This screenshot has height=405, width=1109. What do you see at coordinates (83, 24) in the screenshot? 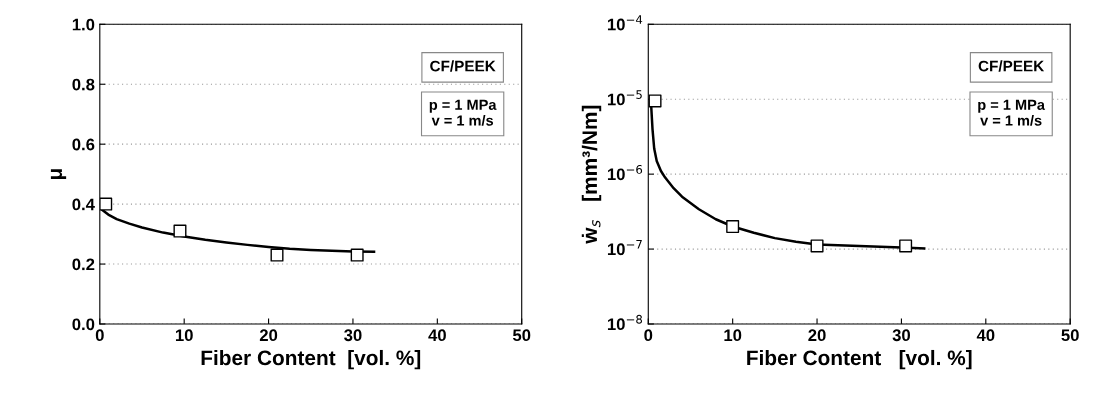
I see `y-tick-label: 1.0` at bounding box center [83, 24].